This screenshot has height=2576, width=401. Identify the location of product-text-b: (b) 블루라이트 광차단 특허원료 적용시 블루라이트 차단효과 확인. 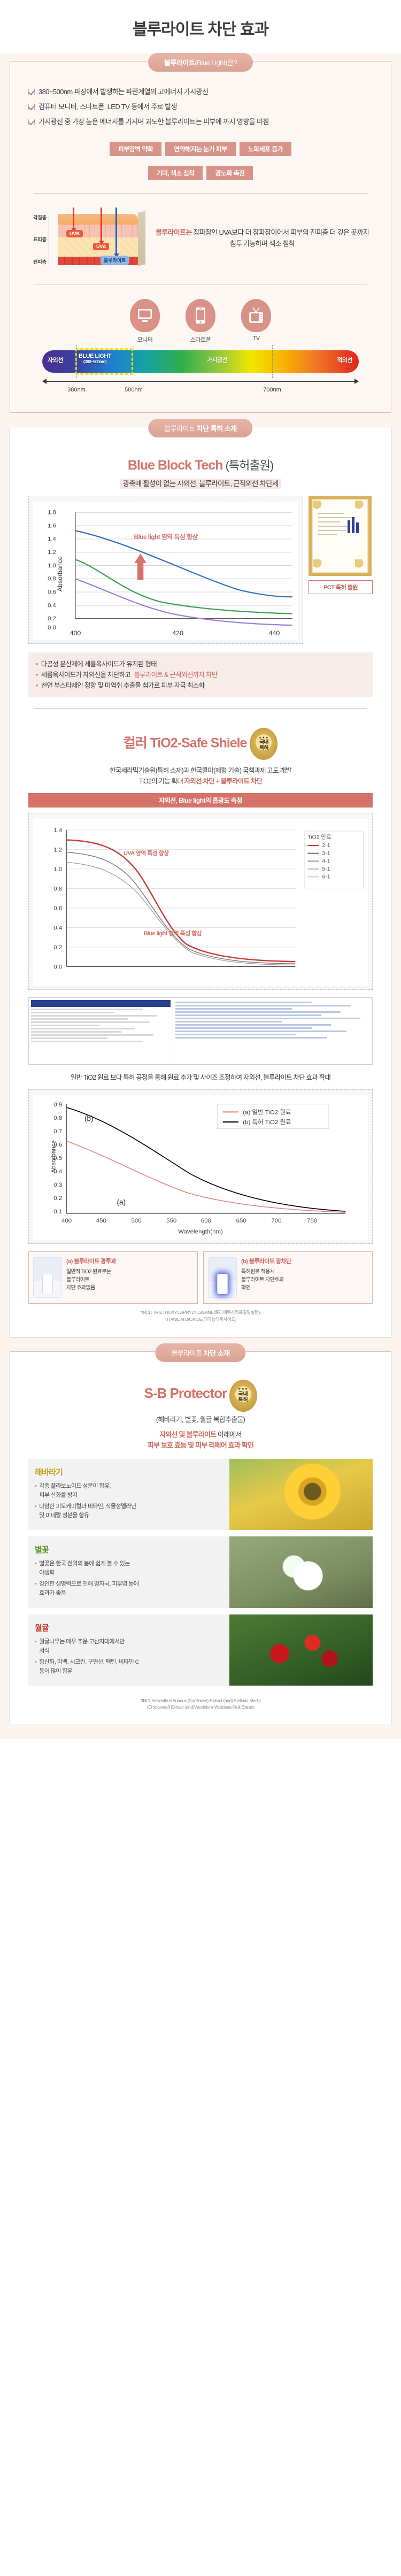
(266, 1274).